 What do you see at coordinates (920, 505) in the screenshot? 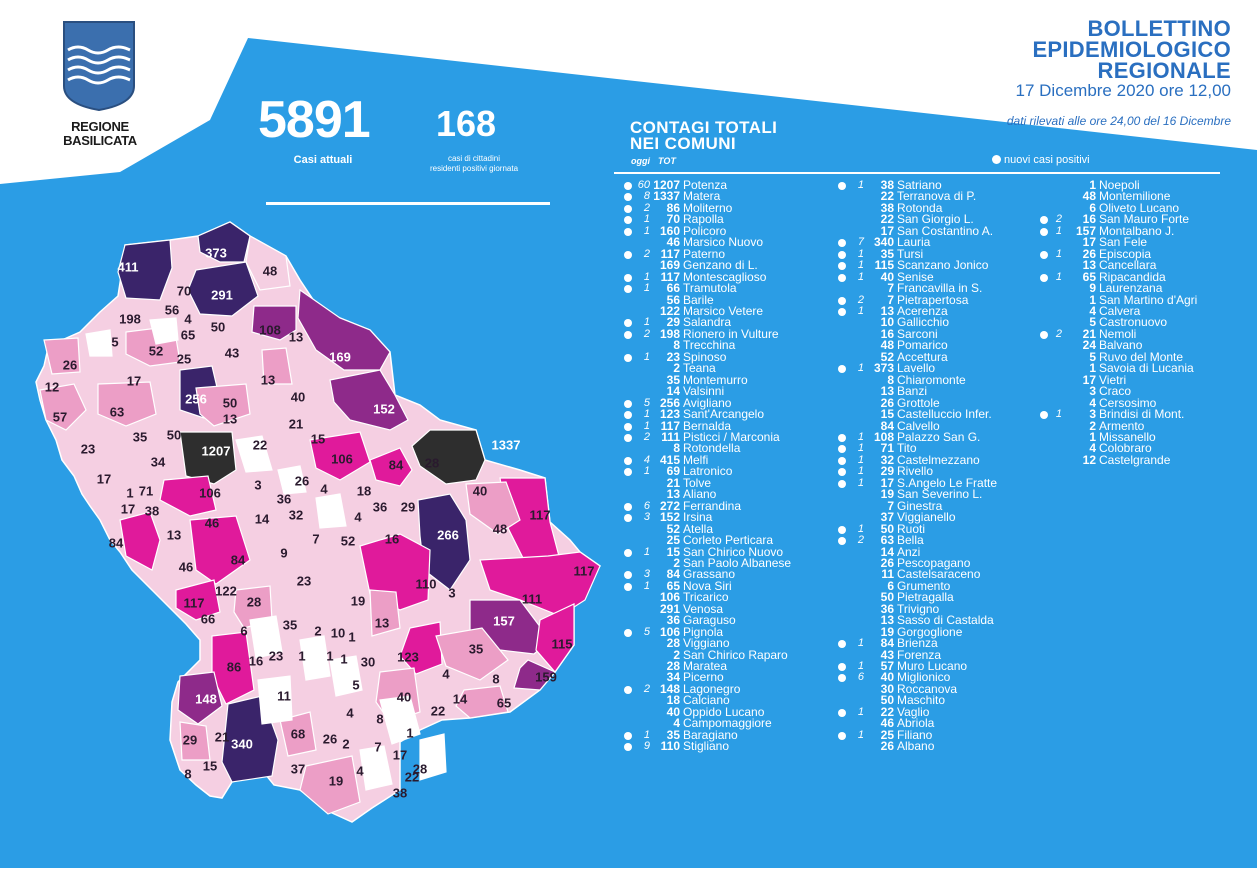
I see `municipality-name: Ginestra` at bounding box center [920, 505].